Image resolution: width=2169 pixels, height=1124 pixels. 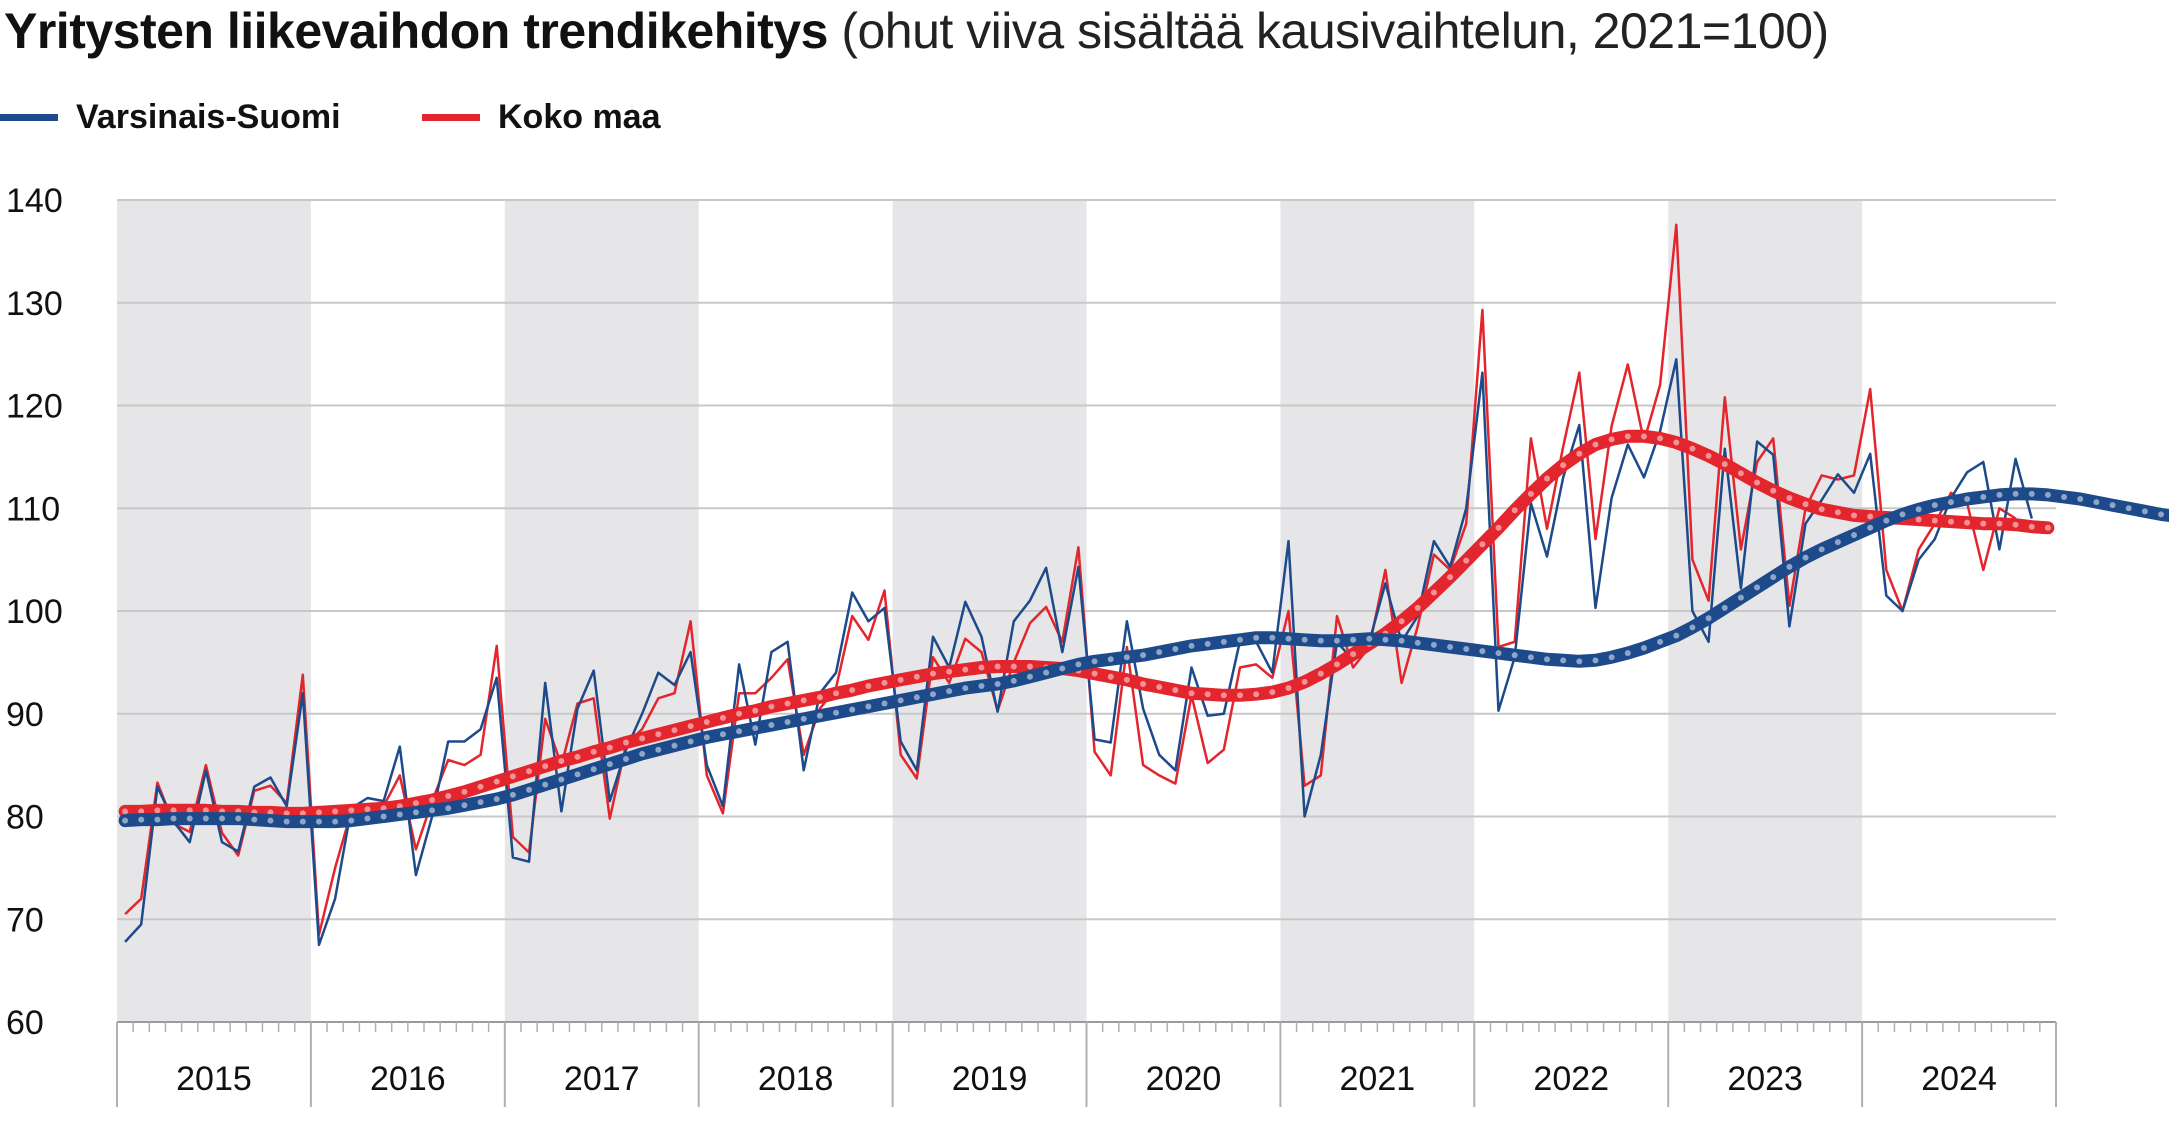 What do you see at coordinates (1765, 1079) in the screenshot?
I see `x-tick-label: 2023` at bounding box center [1765, 1079].